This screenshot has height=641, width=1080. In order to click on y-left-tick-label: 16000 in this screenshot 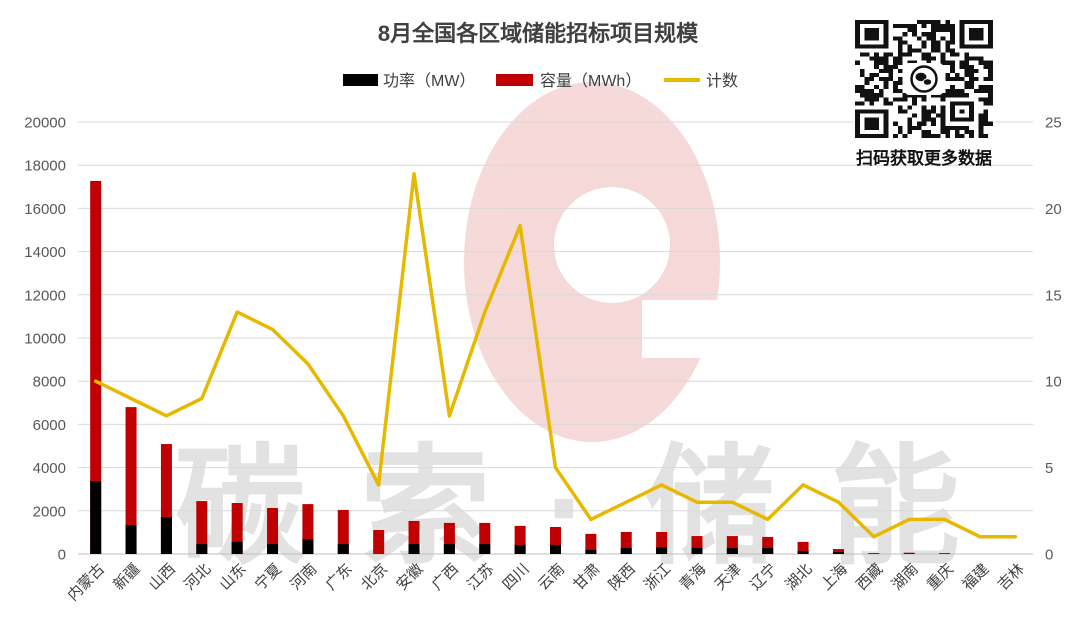, I will do `click(45, 209)`.